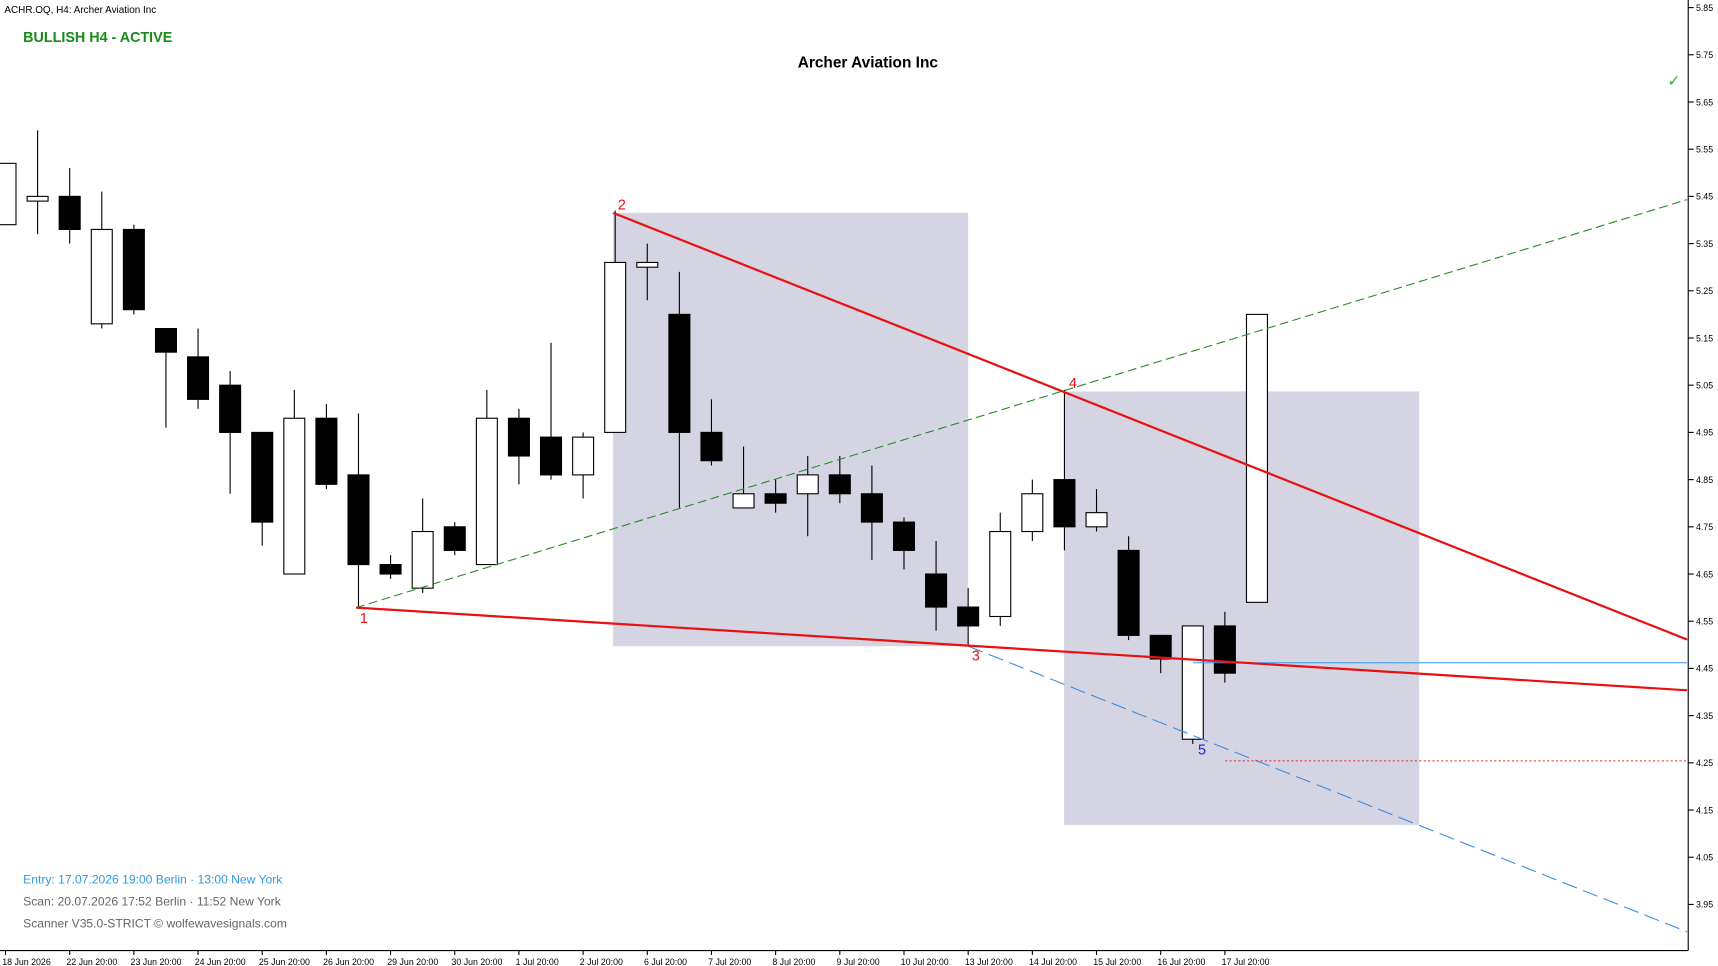 This screenshot has width=1718, height=966. I want to click on y-tick-label: 4.15, so click(1704, 810).